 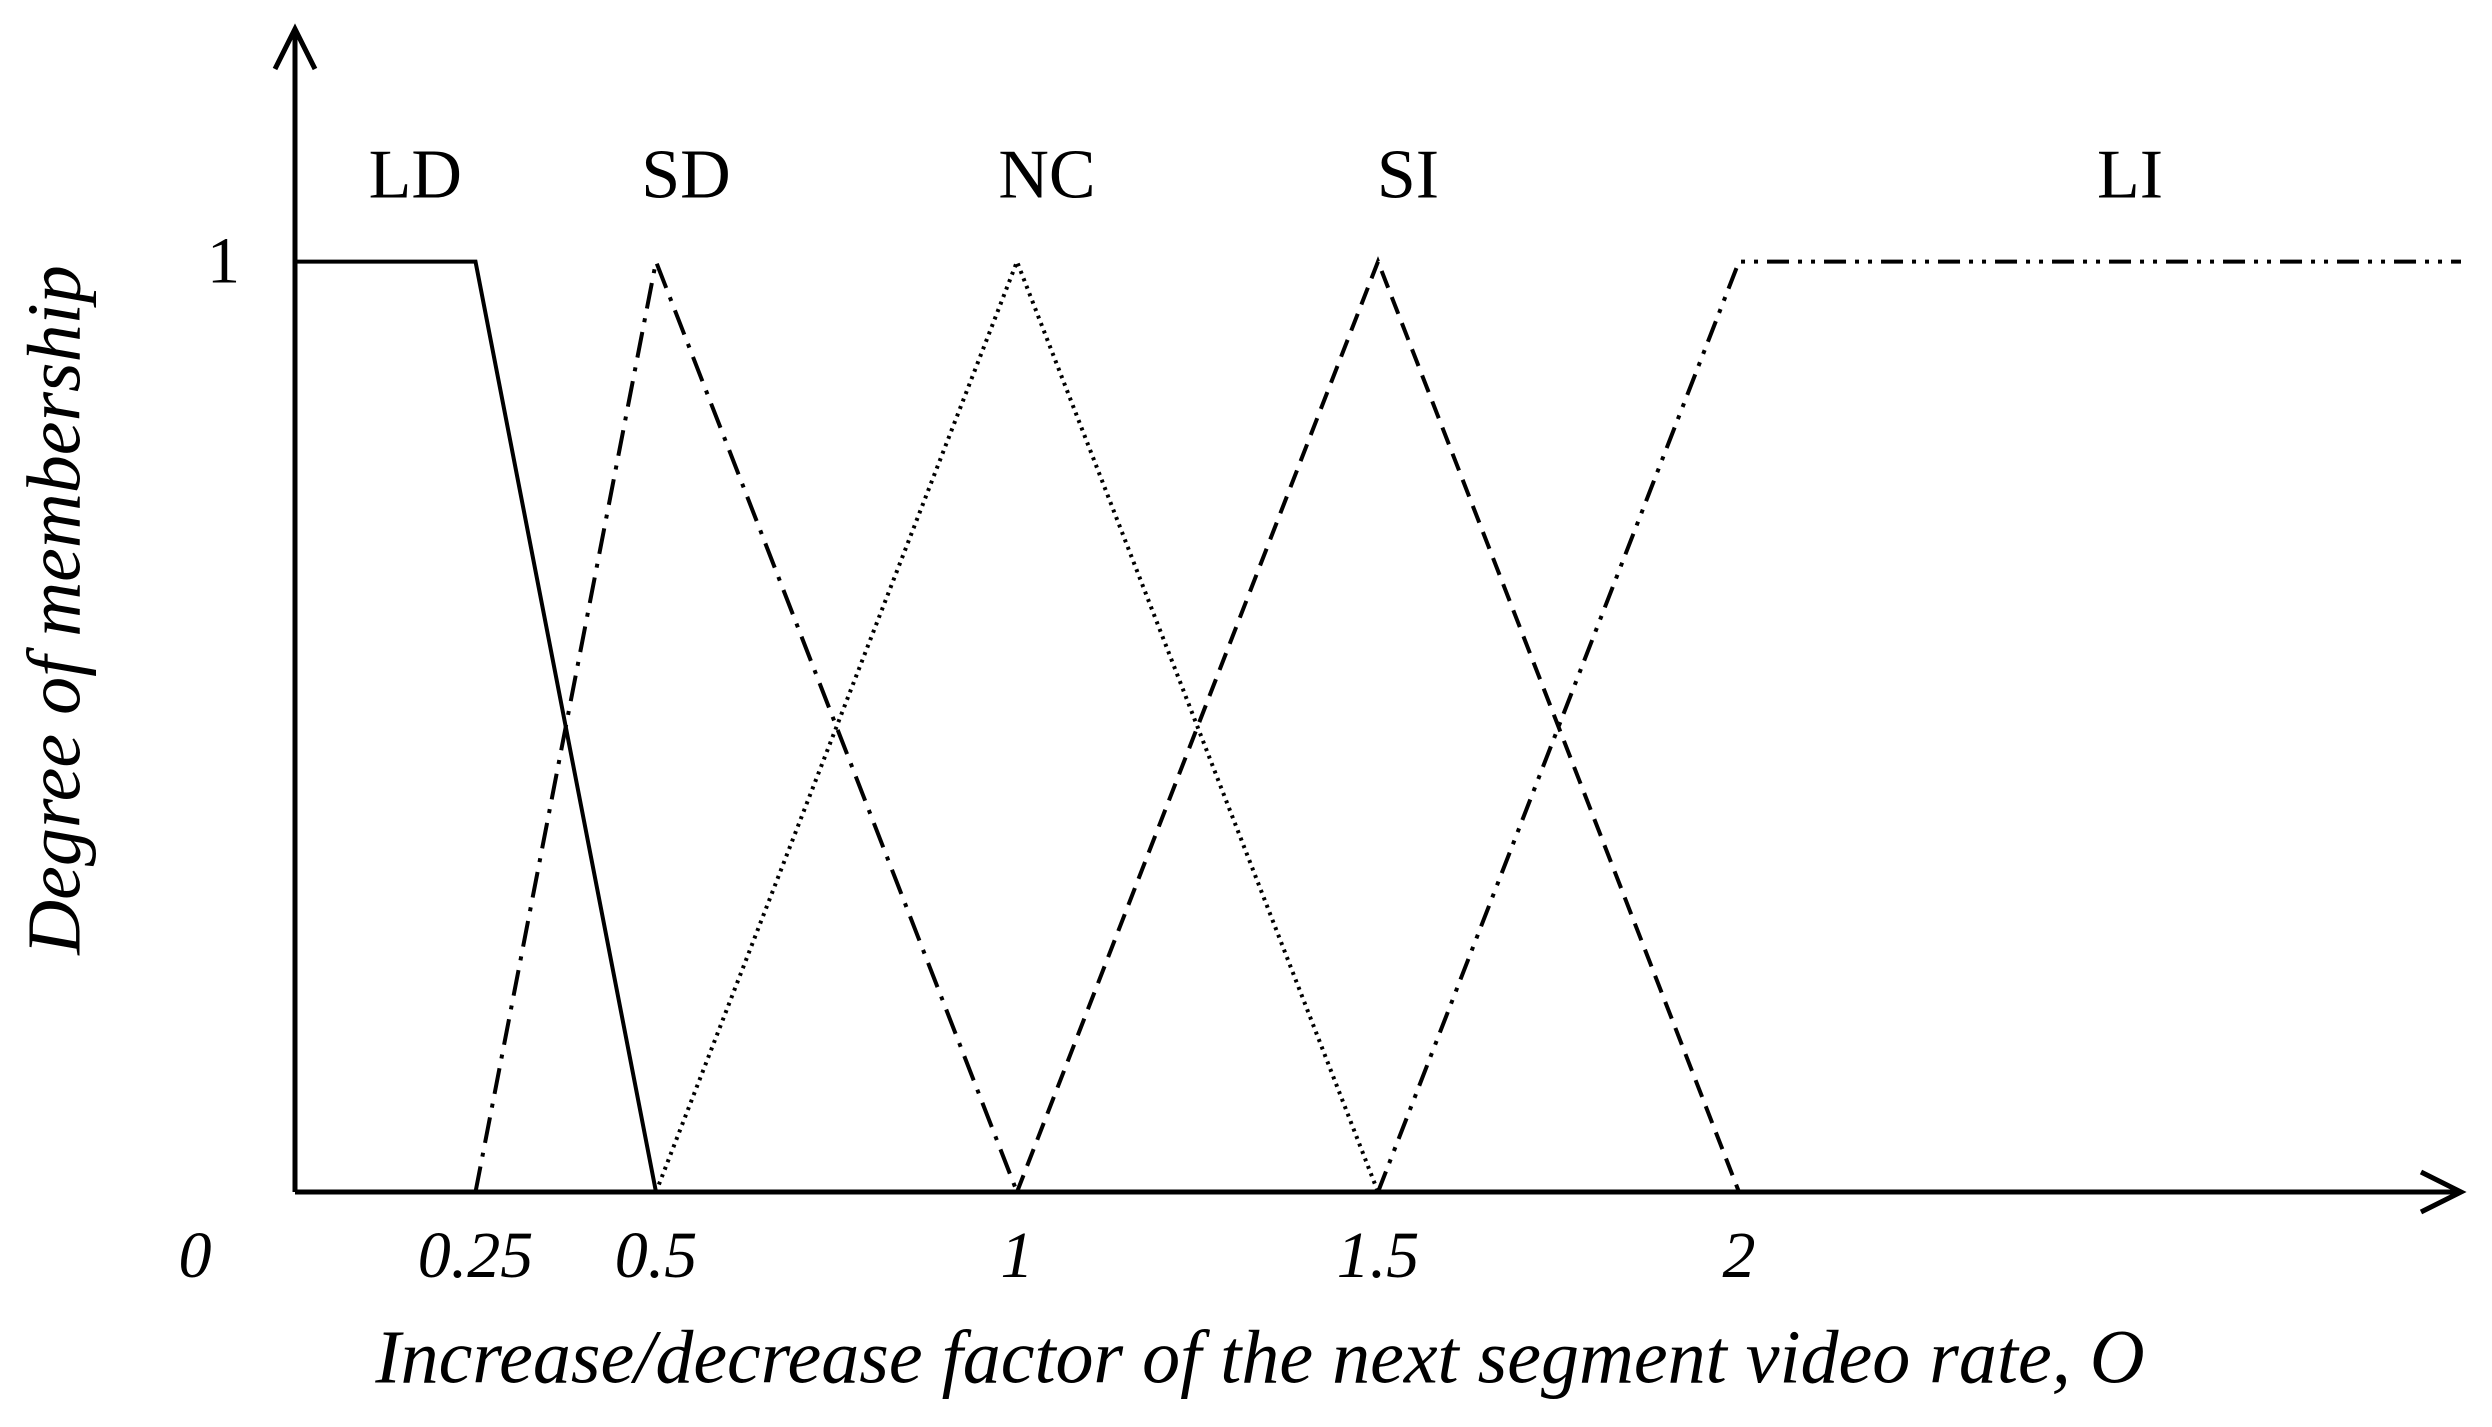 What do you see at coordinates (1739, 1255) in the screenshot?
I see `x-tick-label: 2` at bounding box center [1739, 1255].